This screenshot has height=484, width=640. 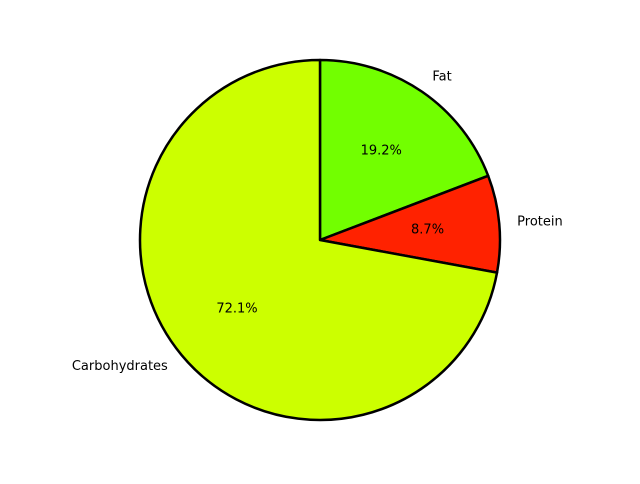 What do you see at coordinates (236, 309) in the screenshot?
I see `percent-label-carbohydrates: 72.1%` at bounding box center [236, 309].